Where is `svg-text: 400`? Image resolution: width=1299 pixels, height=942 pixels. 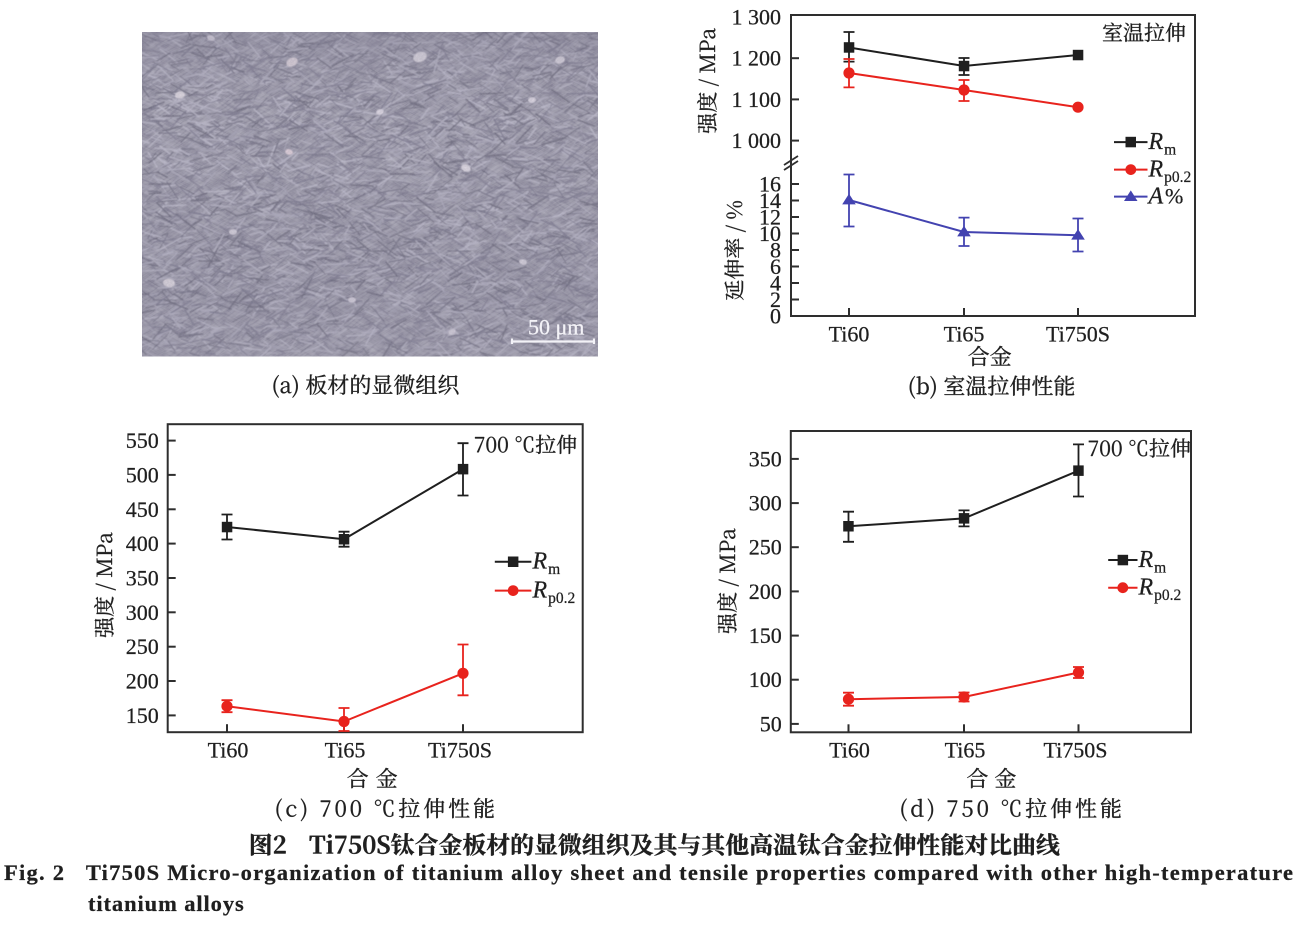
svg-text: 400 is located at coordinates (142, 543).